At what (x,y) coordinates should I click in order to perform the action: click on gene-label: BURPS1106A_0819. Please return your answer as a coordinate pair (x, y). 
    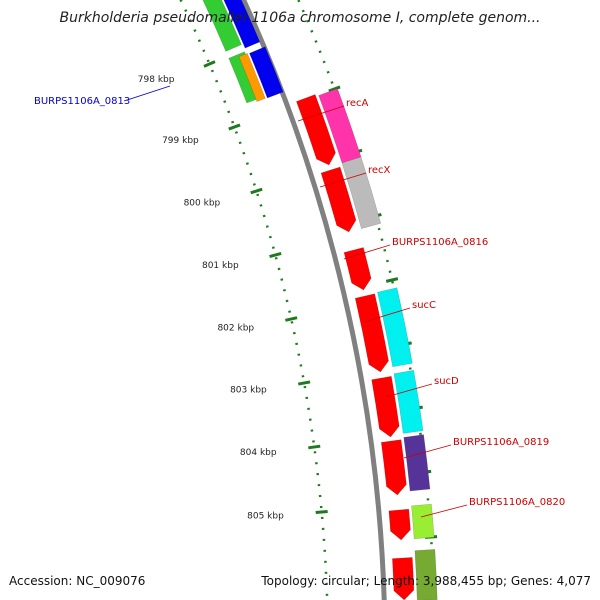
    Looking at the image, I should click on (501, 442).